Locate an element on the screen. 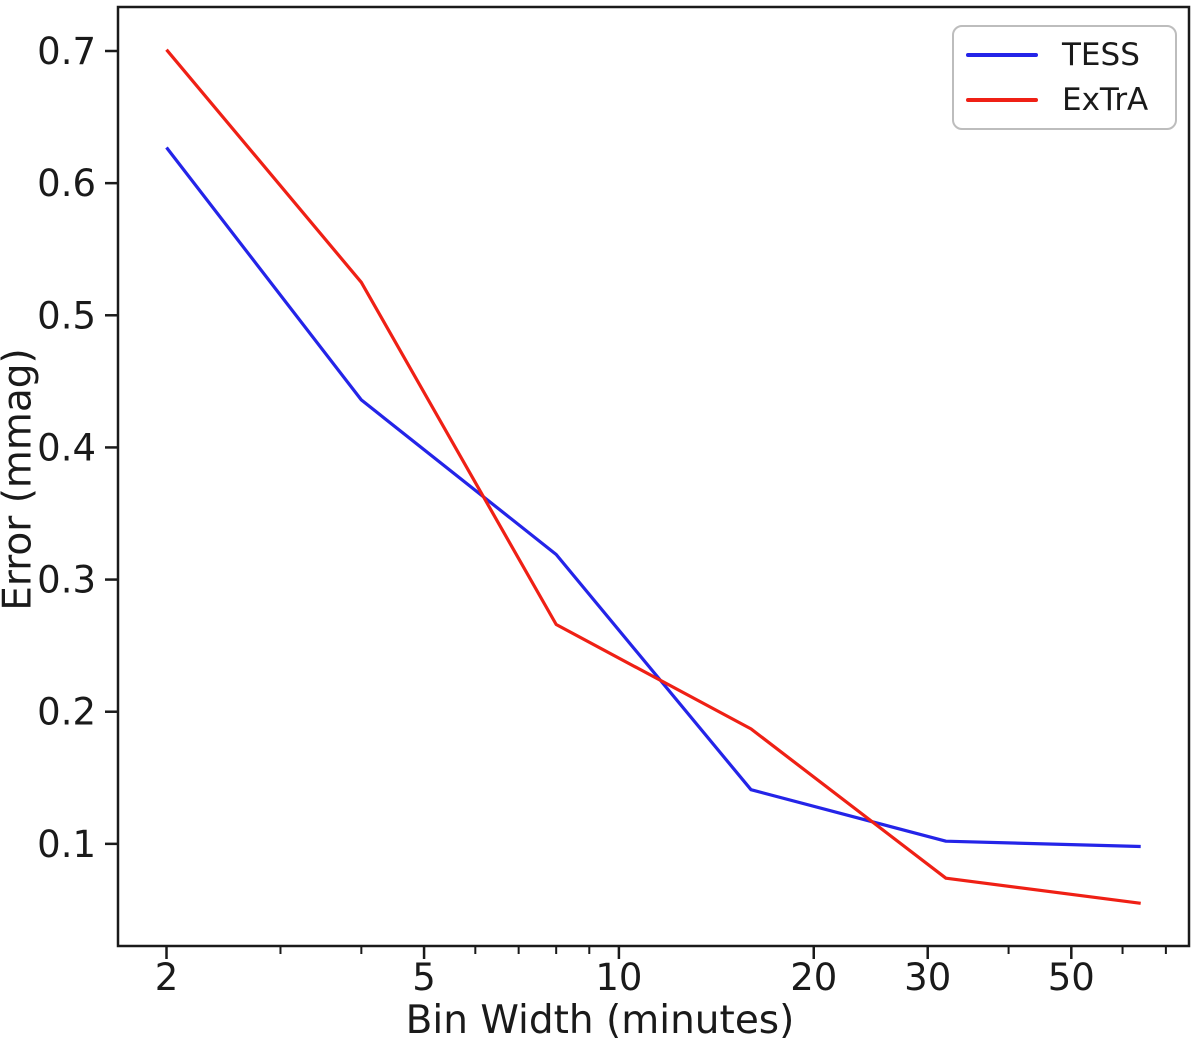  legend: TESS ExTrA is located at coordinates (1064, 77).